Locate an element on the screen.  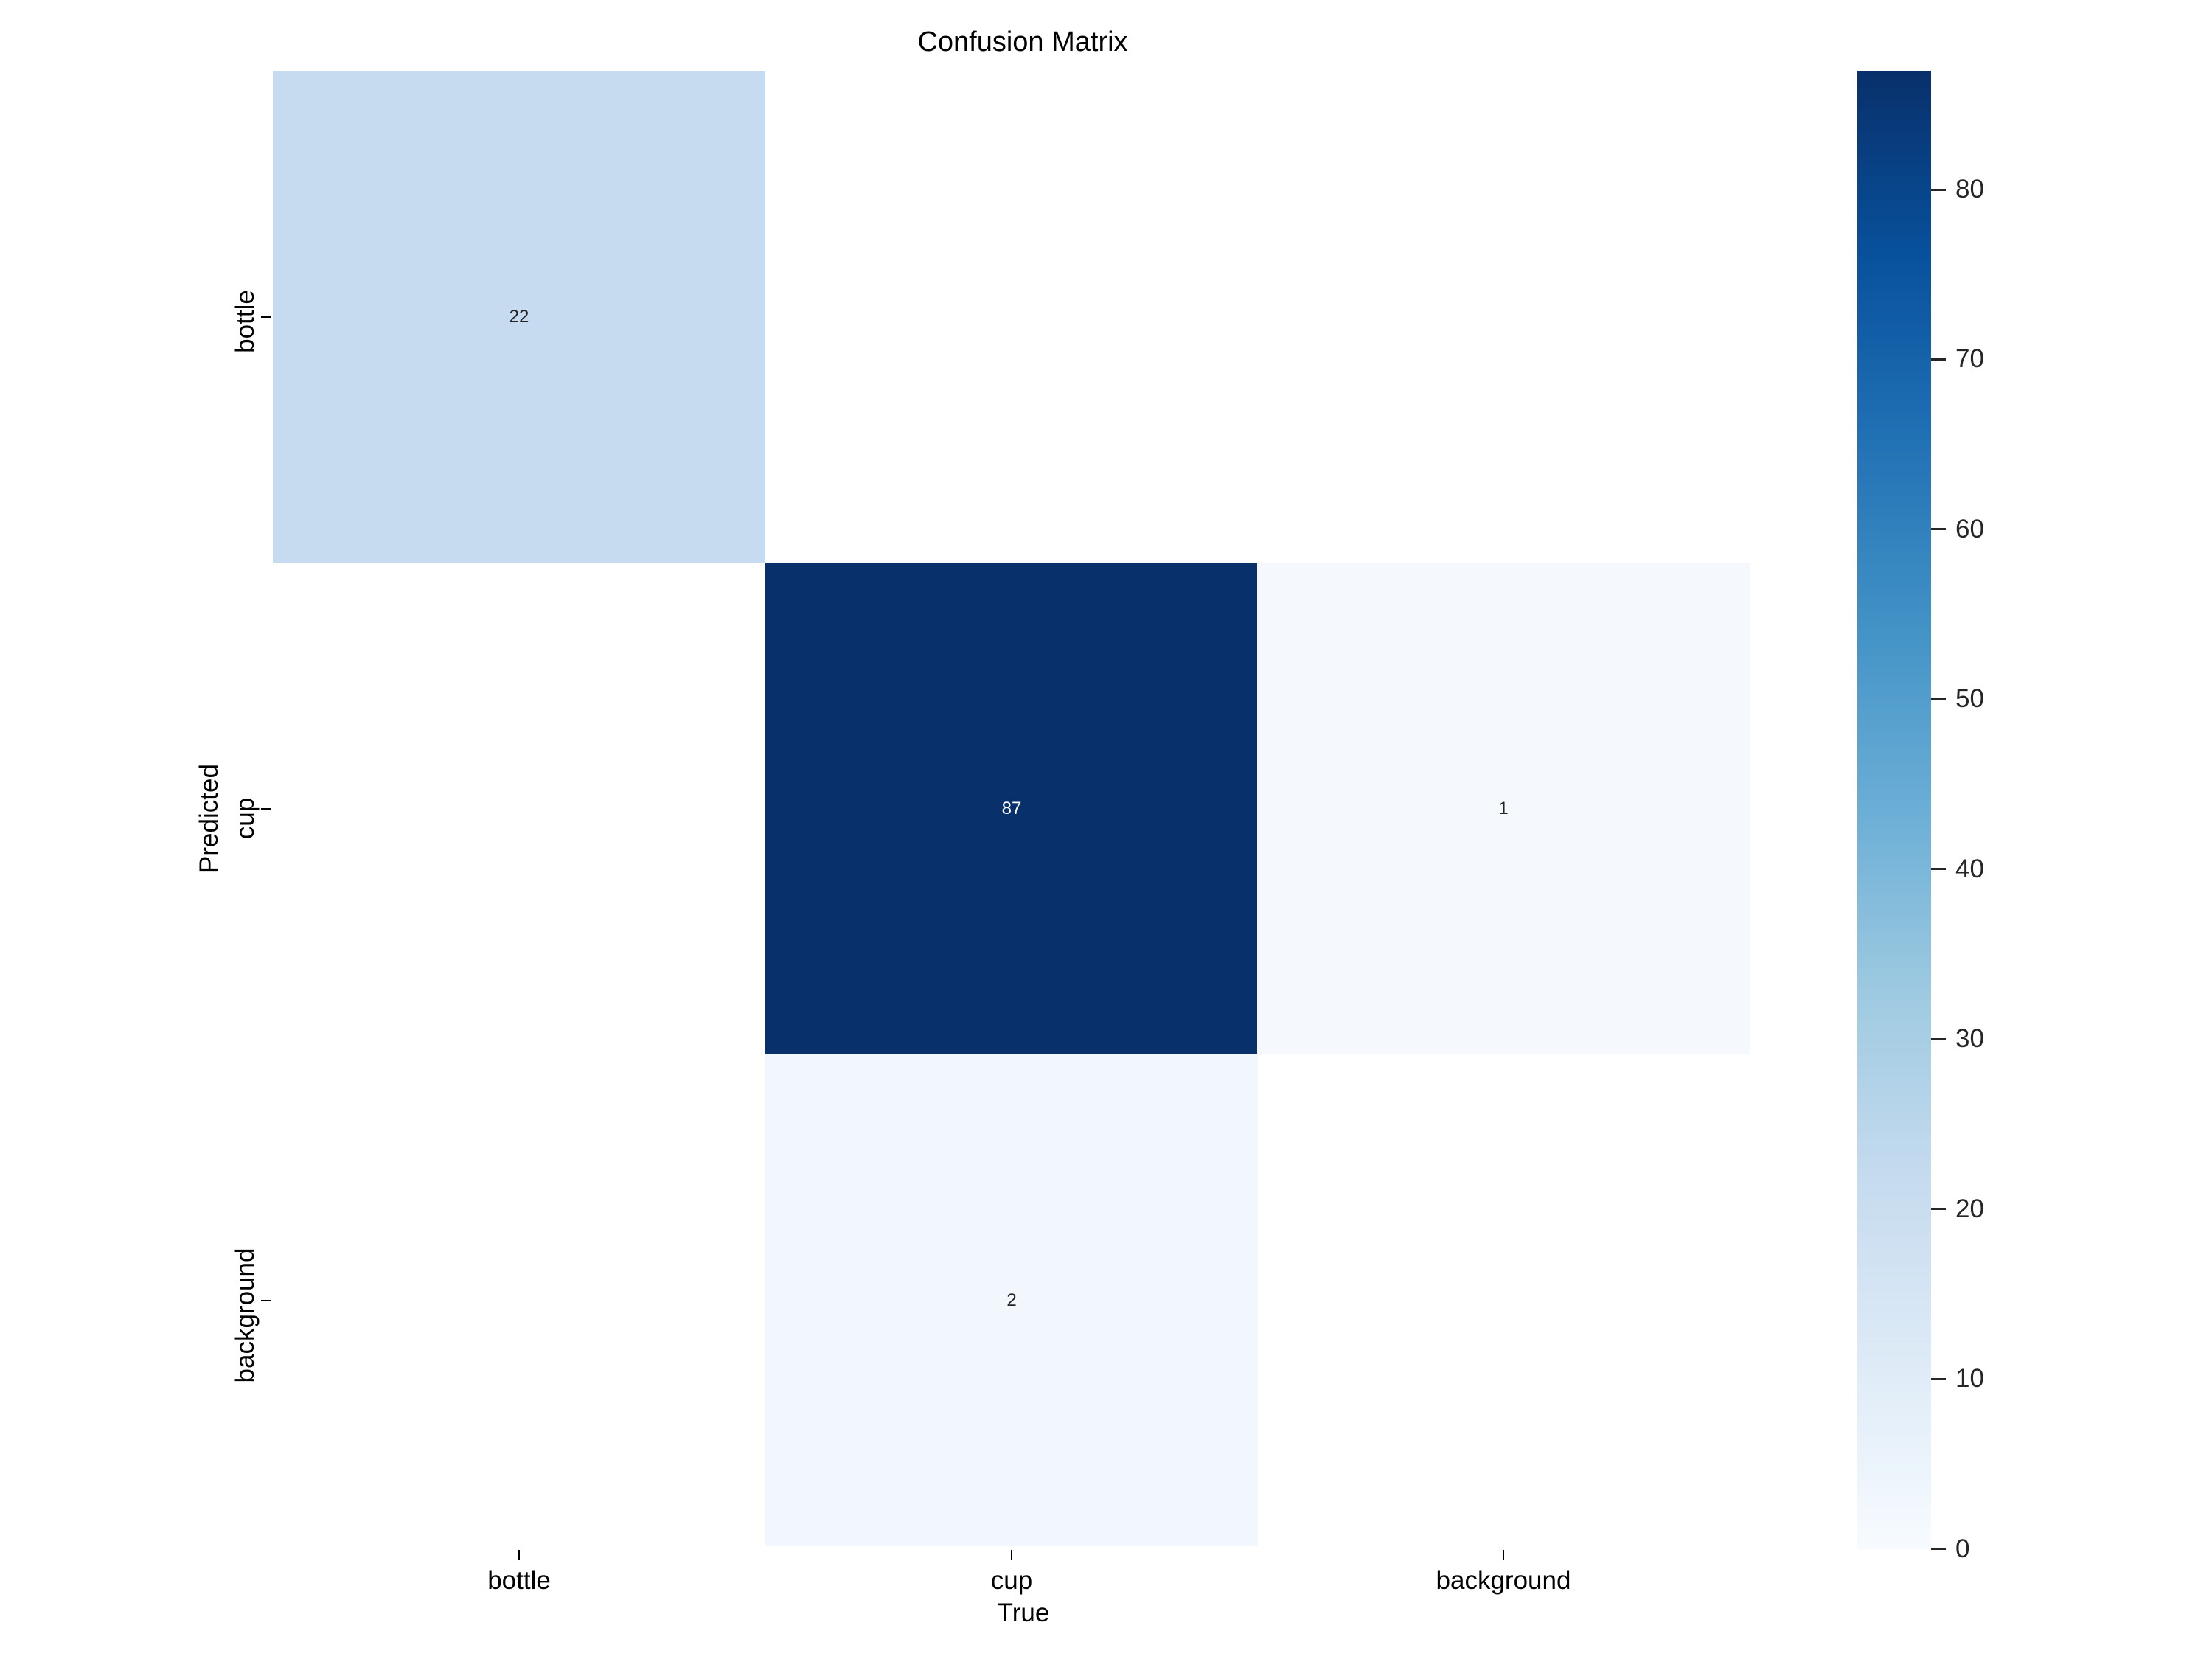
colorbar-tick-label: 60 is located at coordinates (1969, 529).